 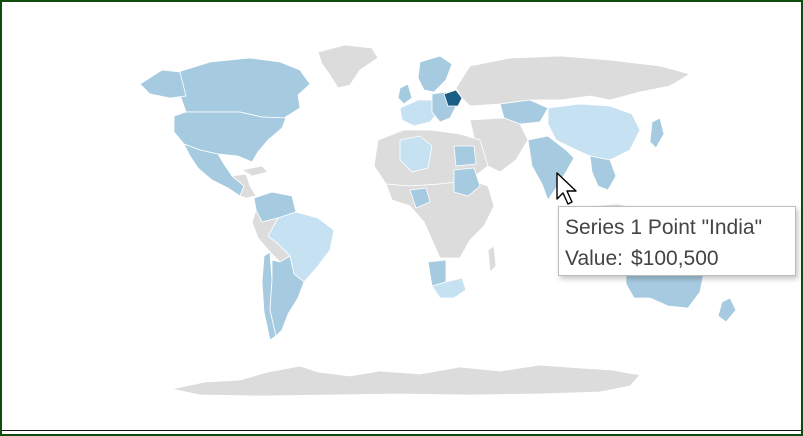 What do you see at coordinates (492, 259) in the screenshot?
I see `region-madagascar` at bounding box center [492, 259].